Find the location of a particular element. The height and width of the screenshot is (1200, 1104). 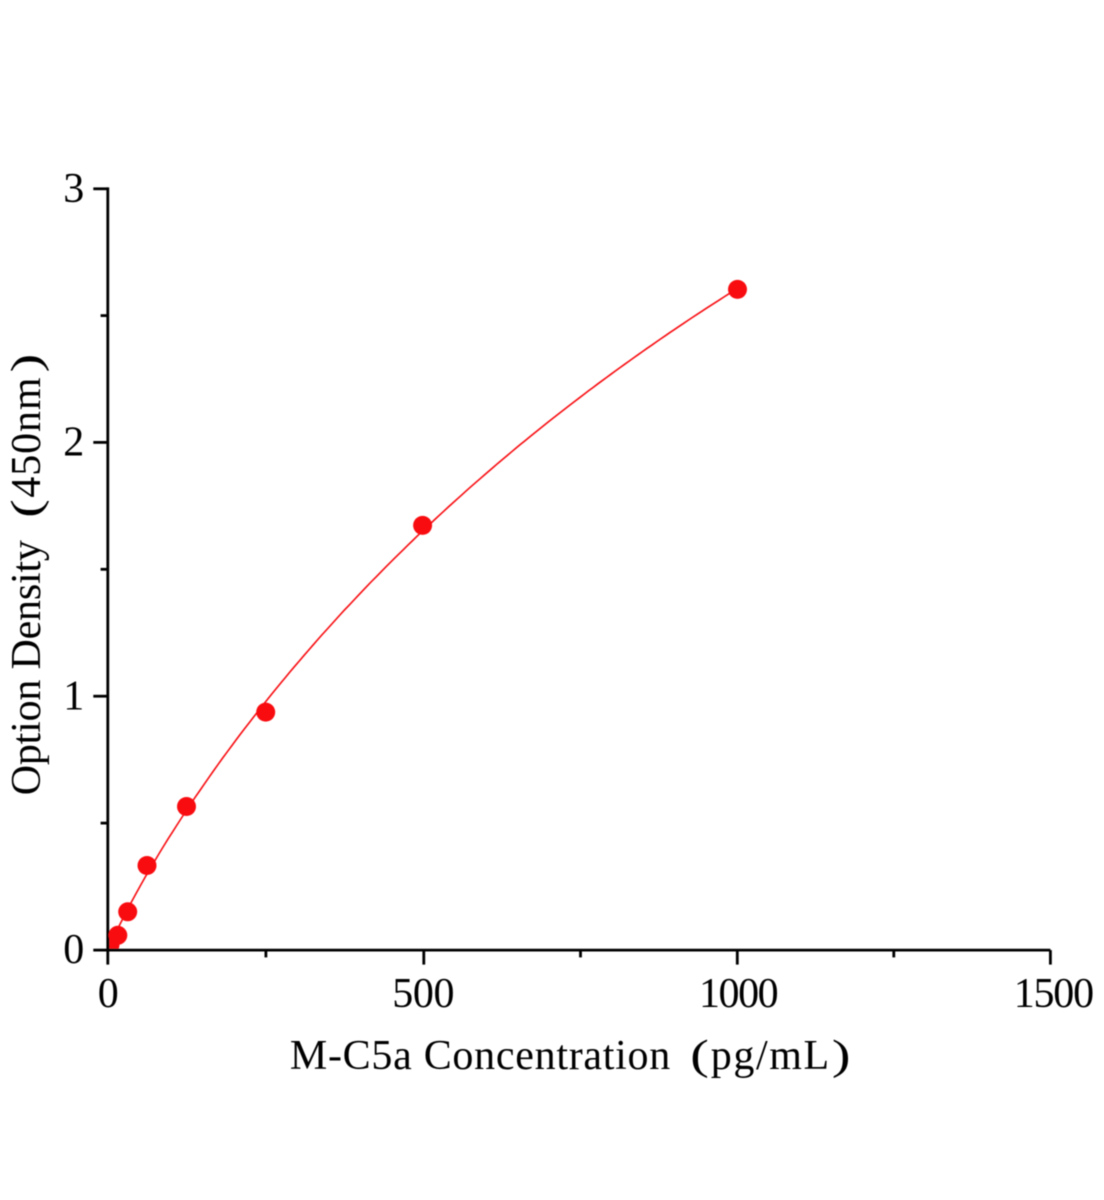

svg-text: 450nm is located at coordinates (27, 437).